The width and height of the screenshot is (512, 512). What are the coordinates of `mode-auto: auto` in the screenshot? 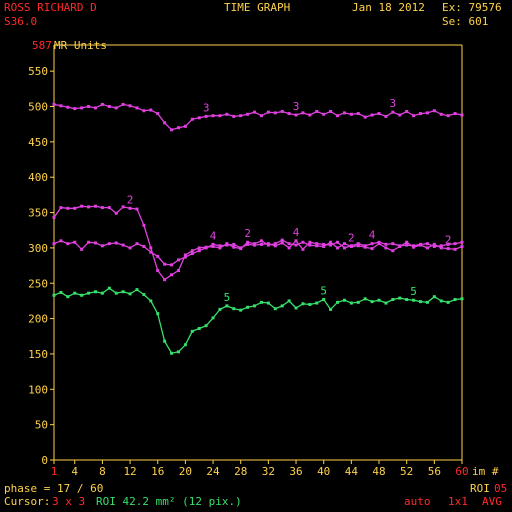 It's located at (417, 501).